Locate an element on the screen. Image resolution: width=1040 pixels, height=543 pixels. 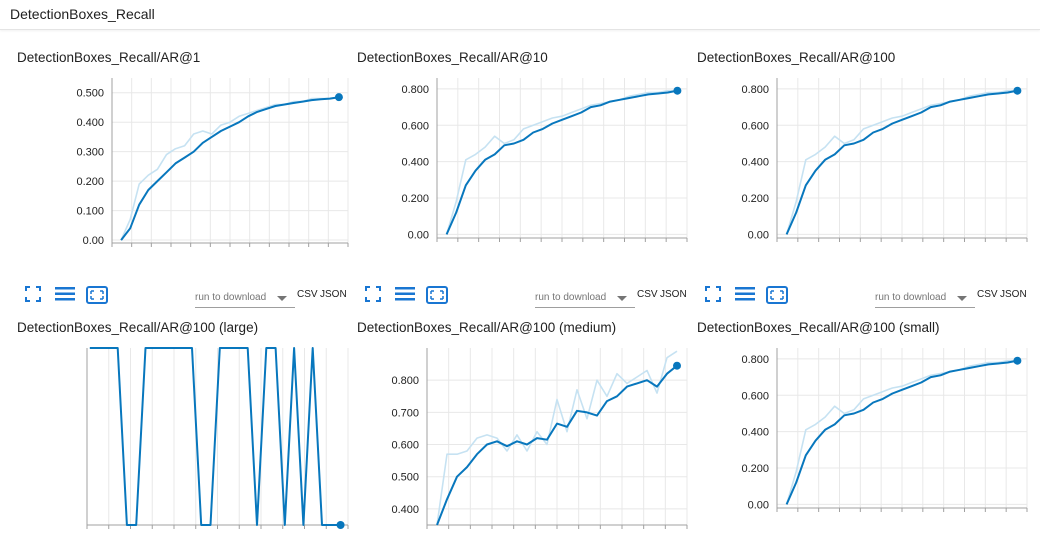
y-tick-label: 0.100 is located at coordinates (90, 212).